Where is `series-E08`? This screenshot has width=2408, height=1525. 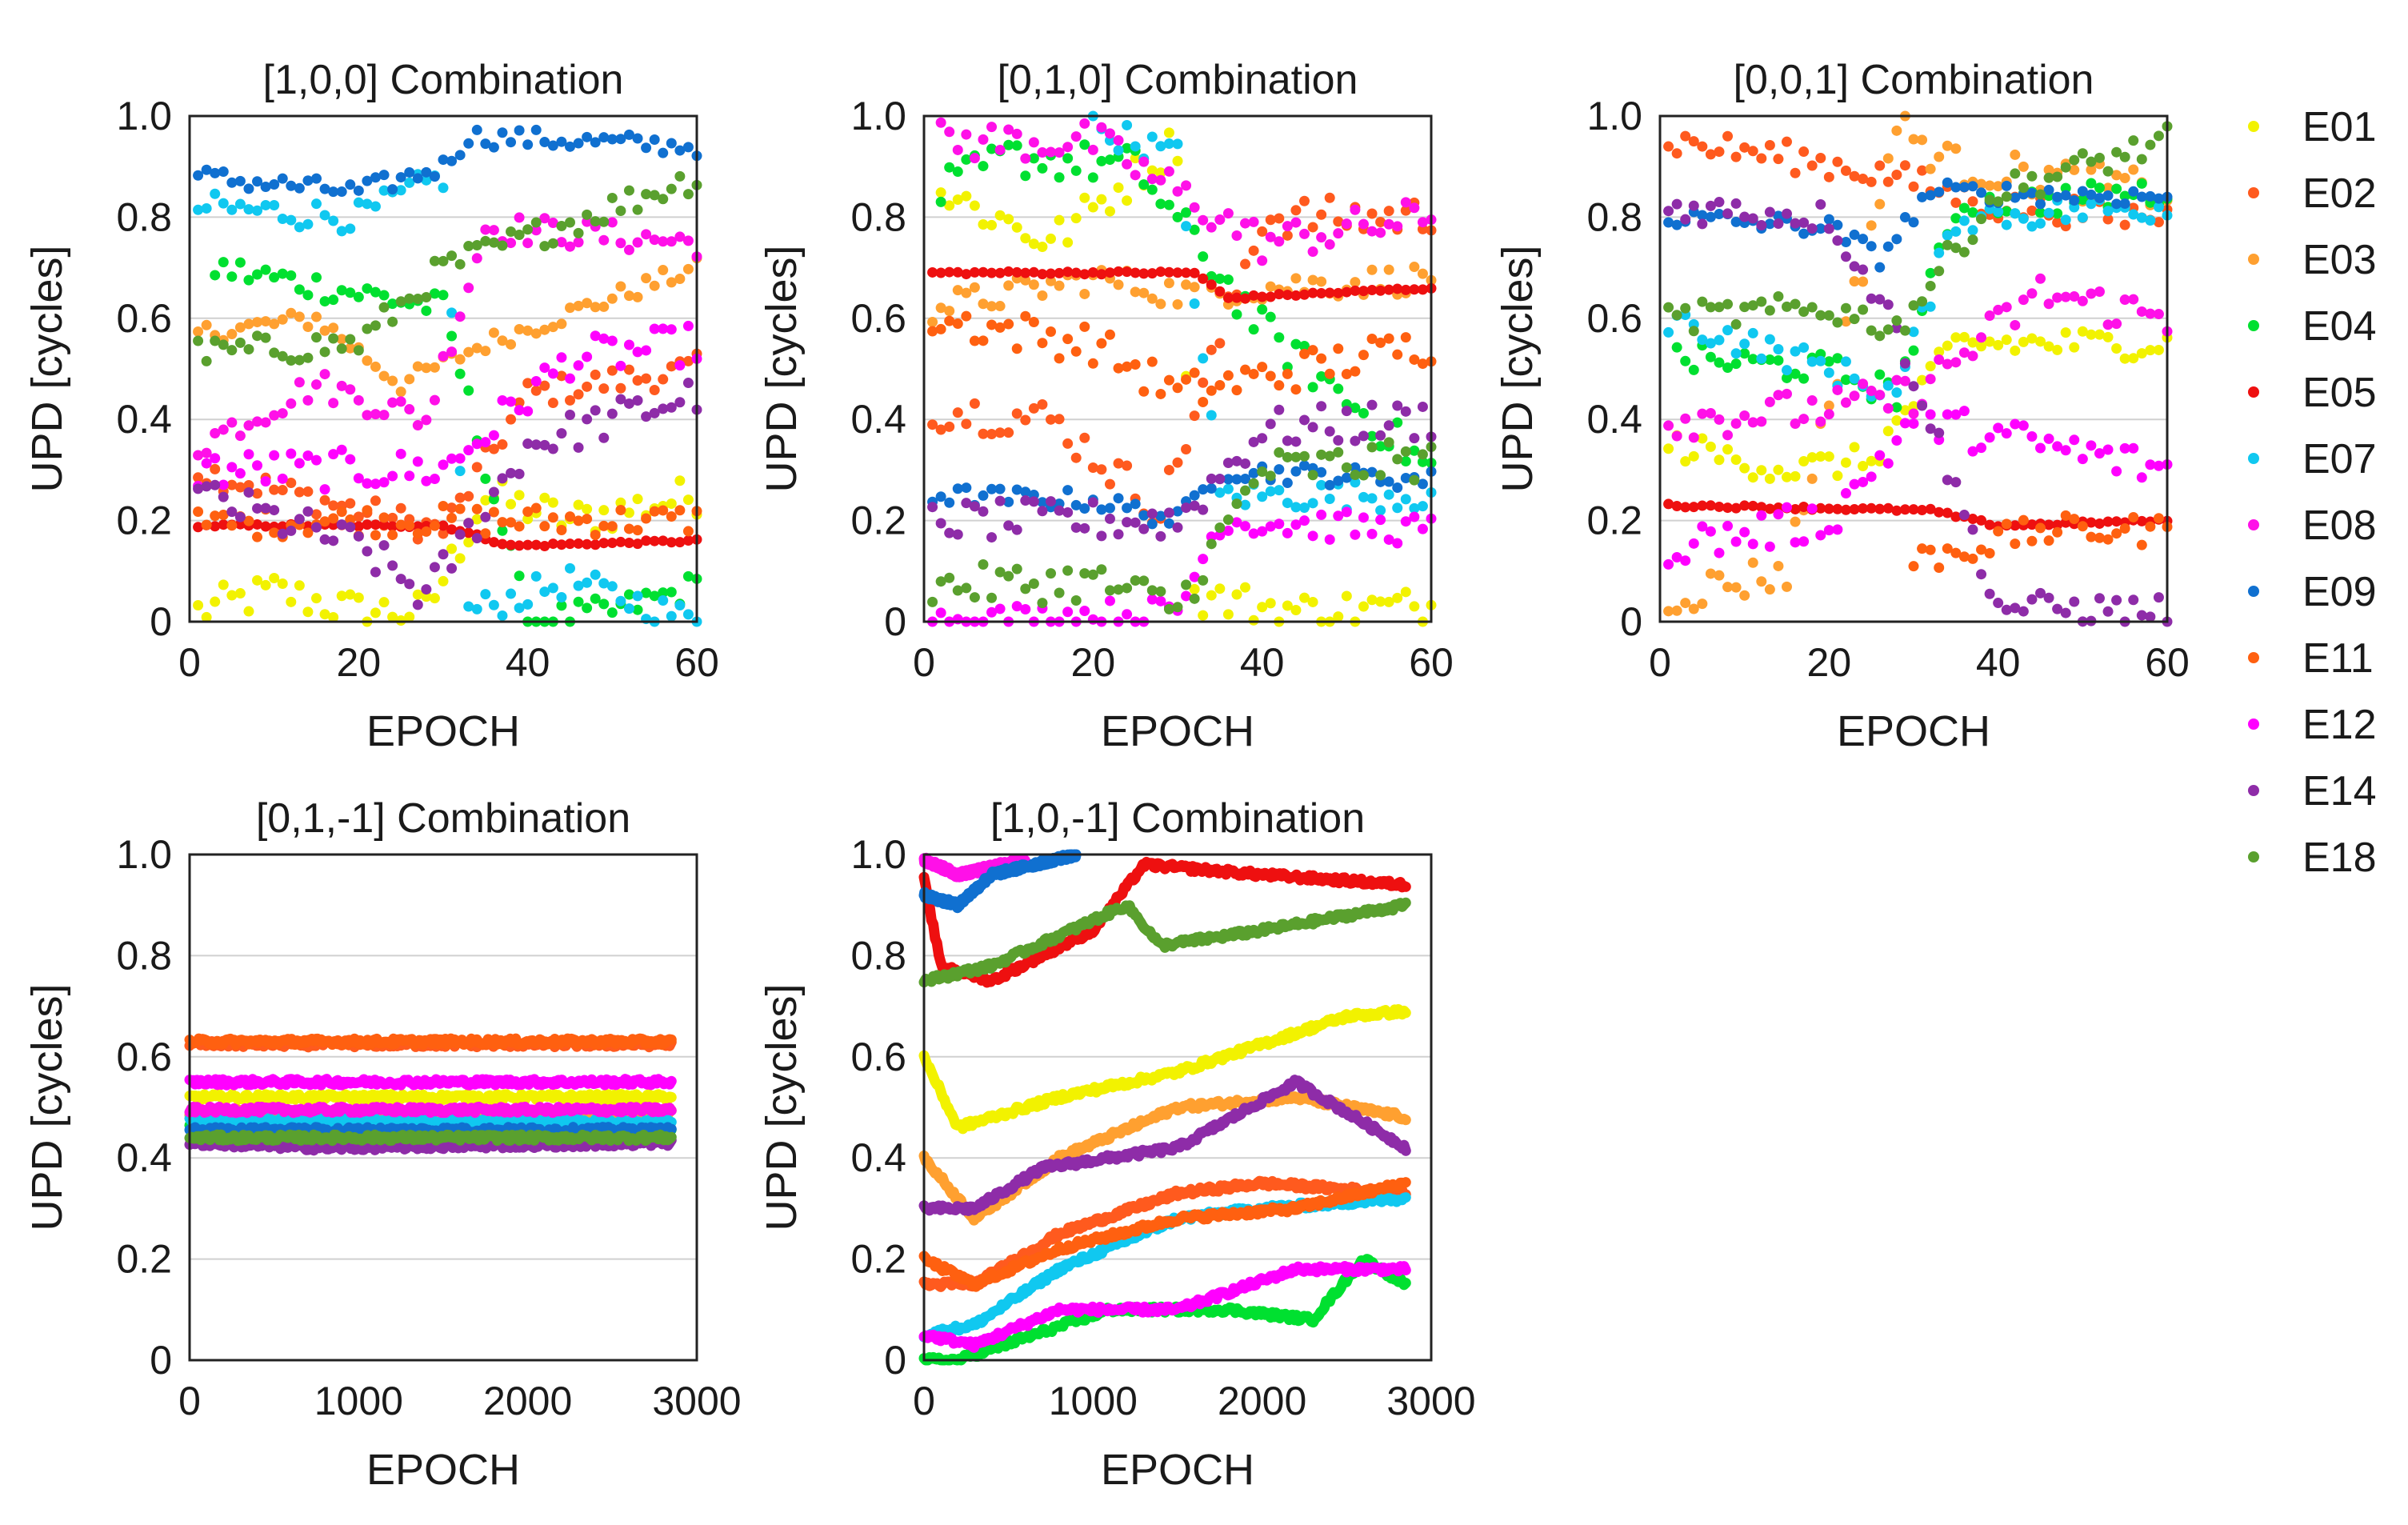 series-E08 is located at coordinates (447, 336).